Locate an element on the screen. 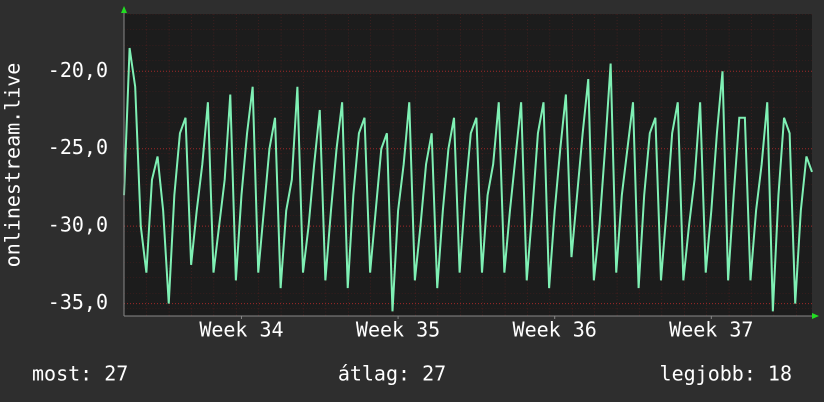 This screenshot has width=824, height=402. x-tick-label: Week 36 is located at coordinates (555, 330).